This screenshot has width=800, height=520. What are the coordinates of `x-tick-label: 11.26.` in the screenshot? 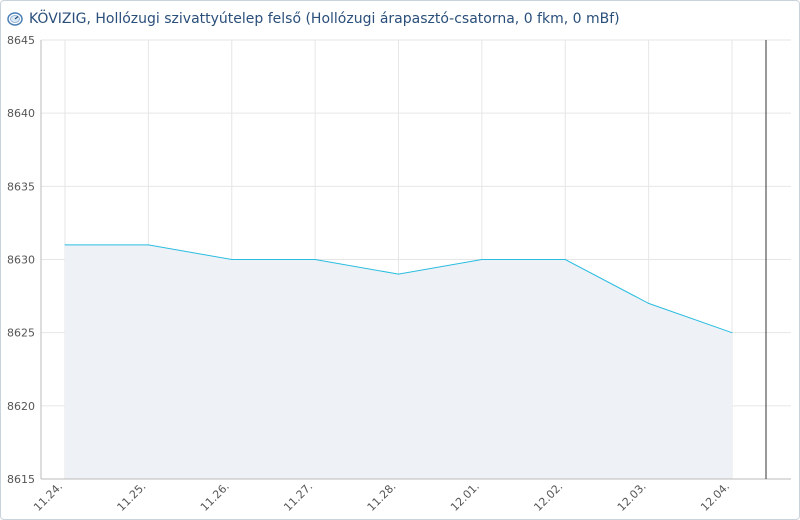 It's located at (215, 497).